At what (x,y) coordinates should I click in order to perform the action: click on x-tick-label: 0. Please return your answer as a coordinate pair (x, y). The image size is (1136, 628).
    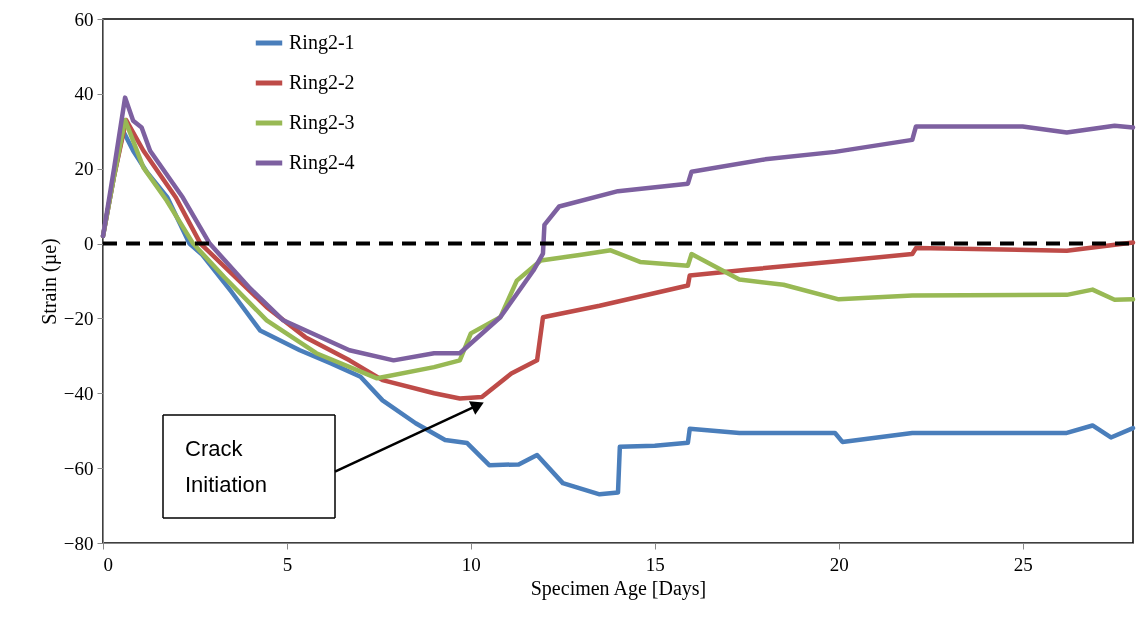
    Looking at the image, I should click on (108, 564).